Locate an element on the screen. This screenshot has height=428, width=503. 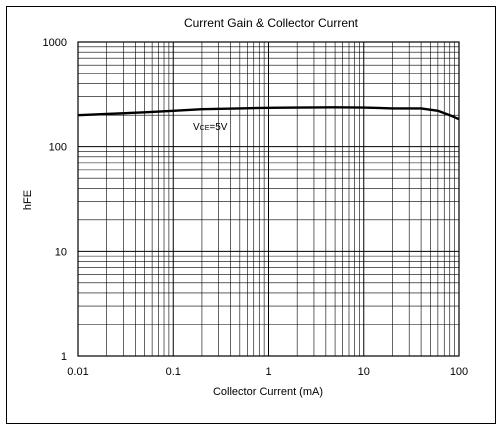
x-tick-label: 10 is located at coordinates (364, 372).